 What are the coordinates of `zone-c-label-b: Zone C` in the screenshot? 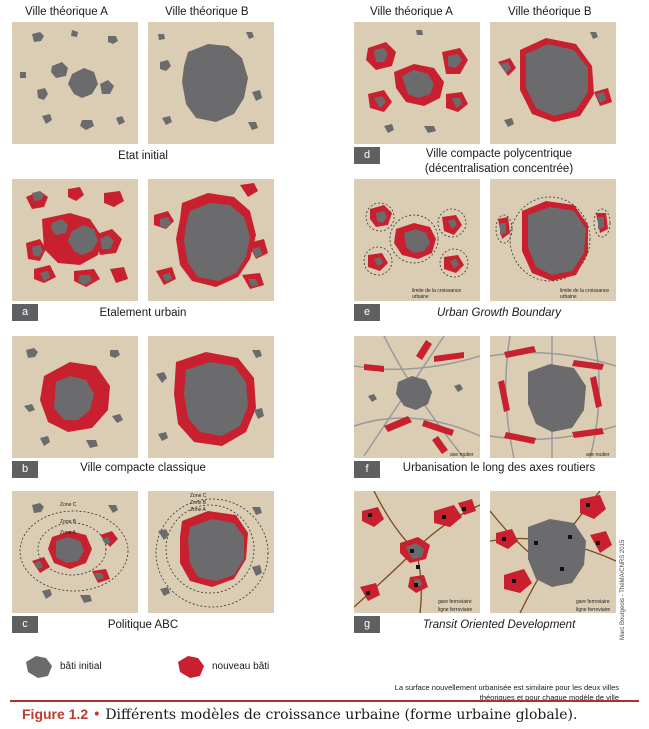 It's located at (198, 496).